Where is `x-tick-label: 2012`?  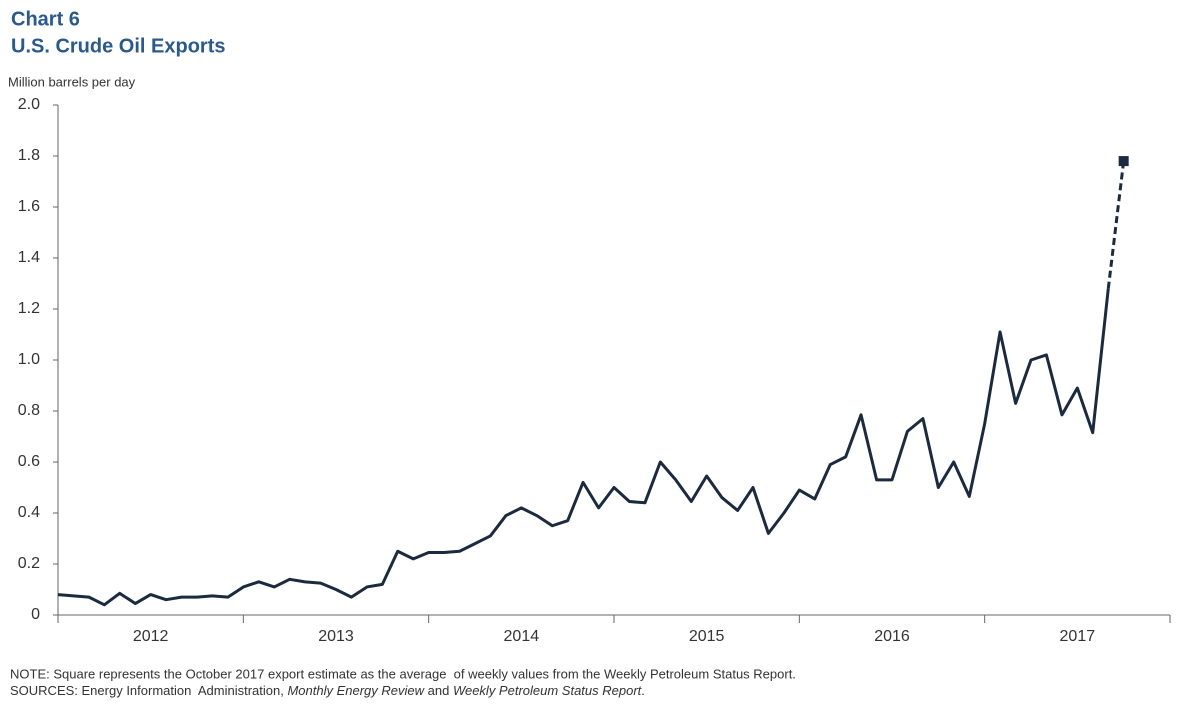 x-tick-label: 2012 is located at coordinates (151, 636).